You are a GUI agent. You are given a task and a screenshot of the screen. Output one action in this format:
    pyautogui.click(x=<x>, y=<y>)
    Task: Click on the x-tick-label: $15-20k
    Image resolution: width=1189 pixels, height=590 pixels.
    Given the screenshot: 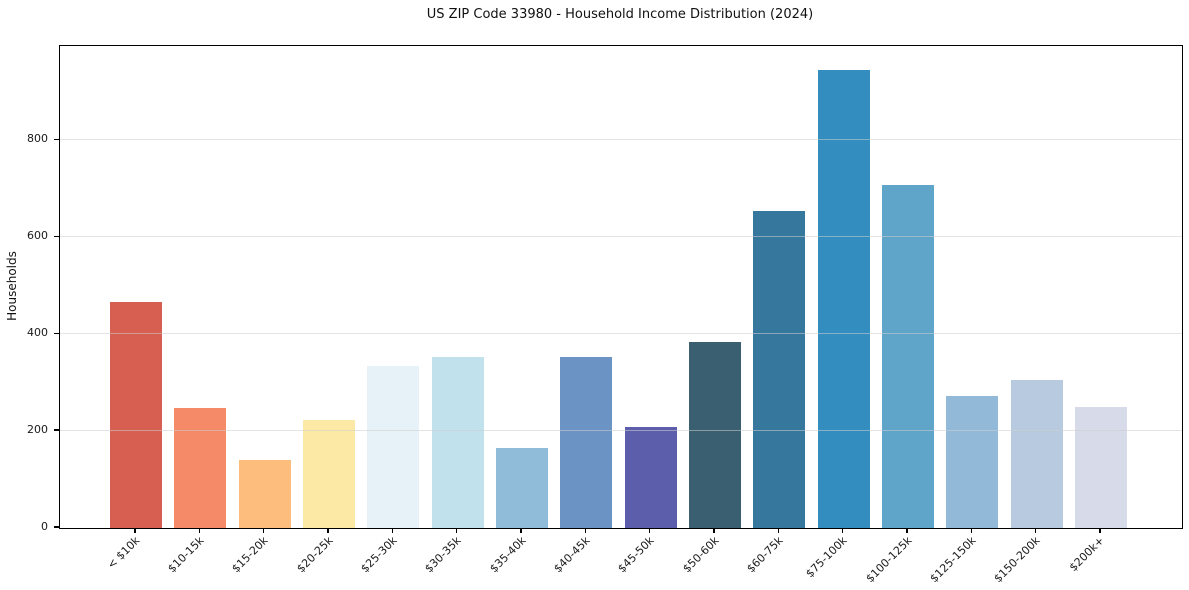 What is the action you would take?
    pyautogui.click(x=250, y=555)
    